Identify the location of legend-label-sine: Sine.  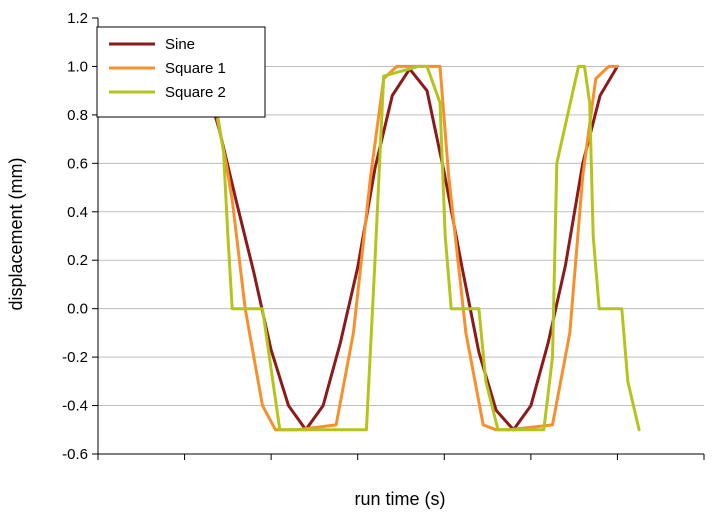
(180, 44).